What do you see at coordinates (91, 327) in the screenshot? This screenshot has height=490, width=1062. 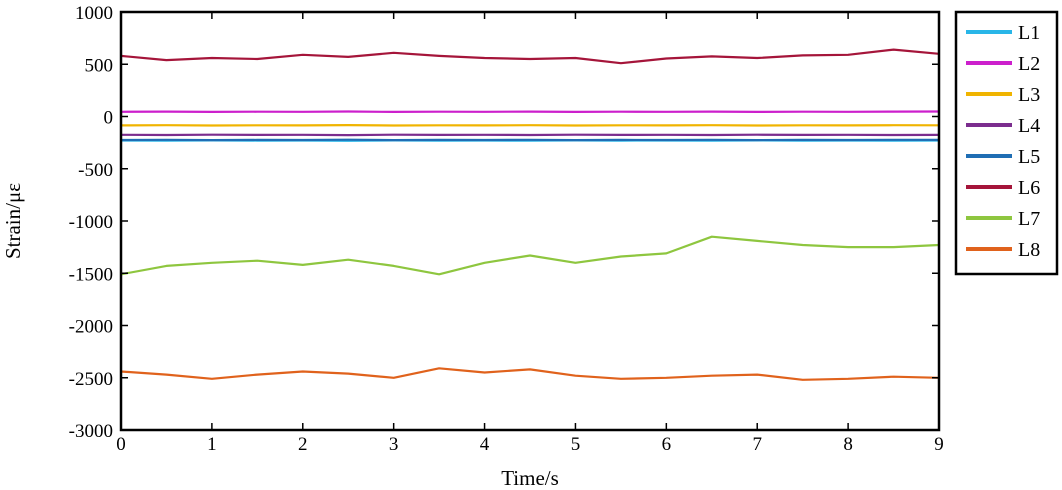 I see `y-tick-label: -2000` at bounding box center [91, 327].